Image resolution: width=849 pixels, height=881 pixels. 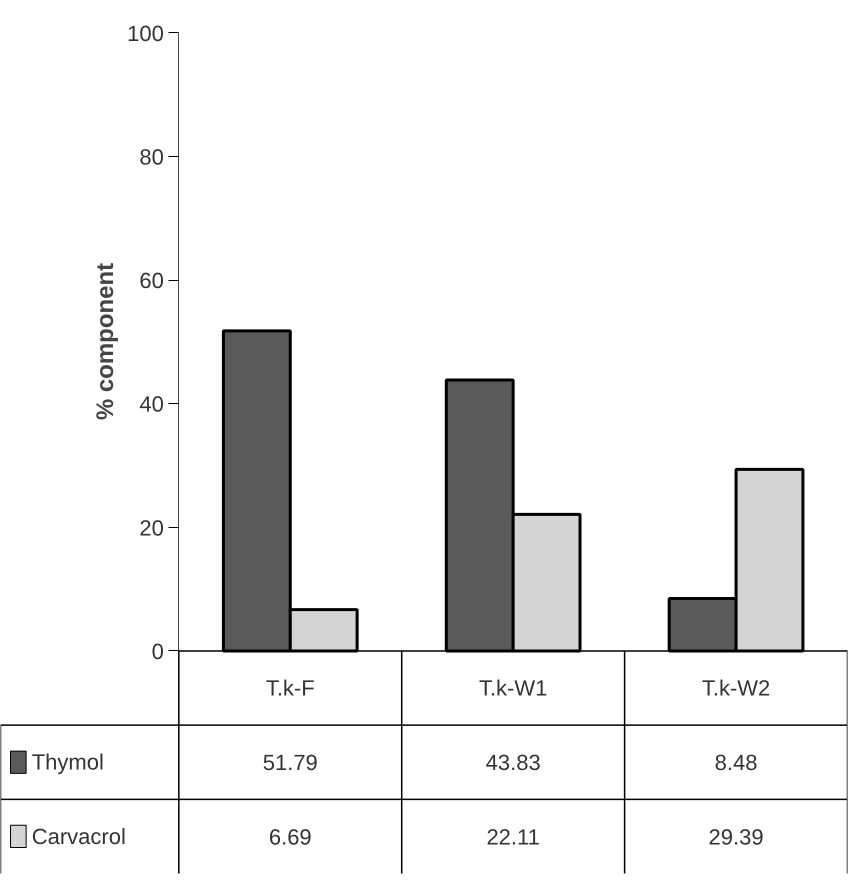 I want to click on y-tick-label: 40, so click(x=151, y=404).